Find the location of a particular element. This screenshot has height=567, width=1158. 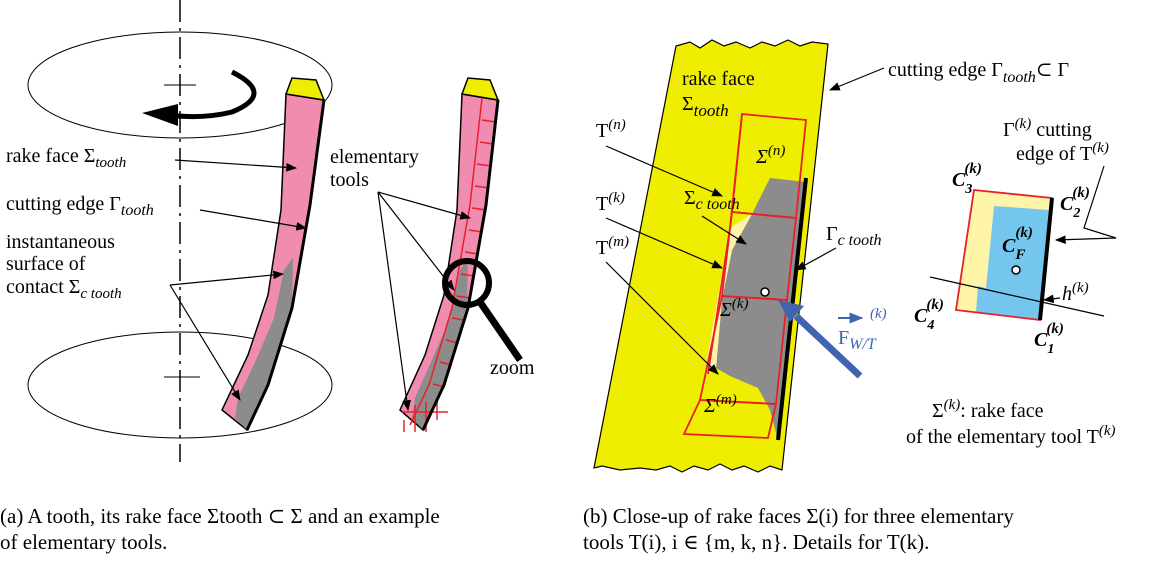

label-b-rake-face: rake face is located at coordinates (718, 79).